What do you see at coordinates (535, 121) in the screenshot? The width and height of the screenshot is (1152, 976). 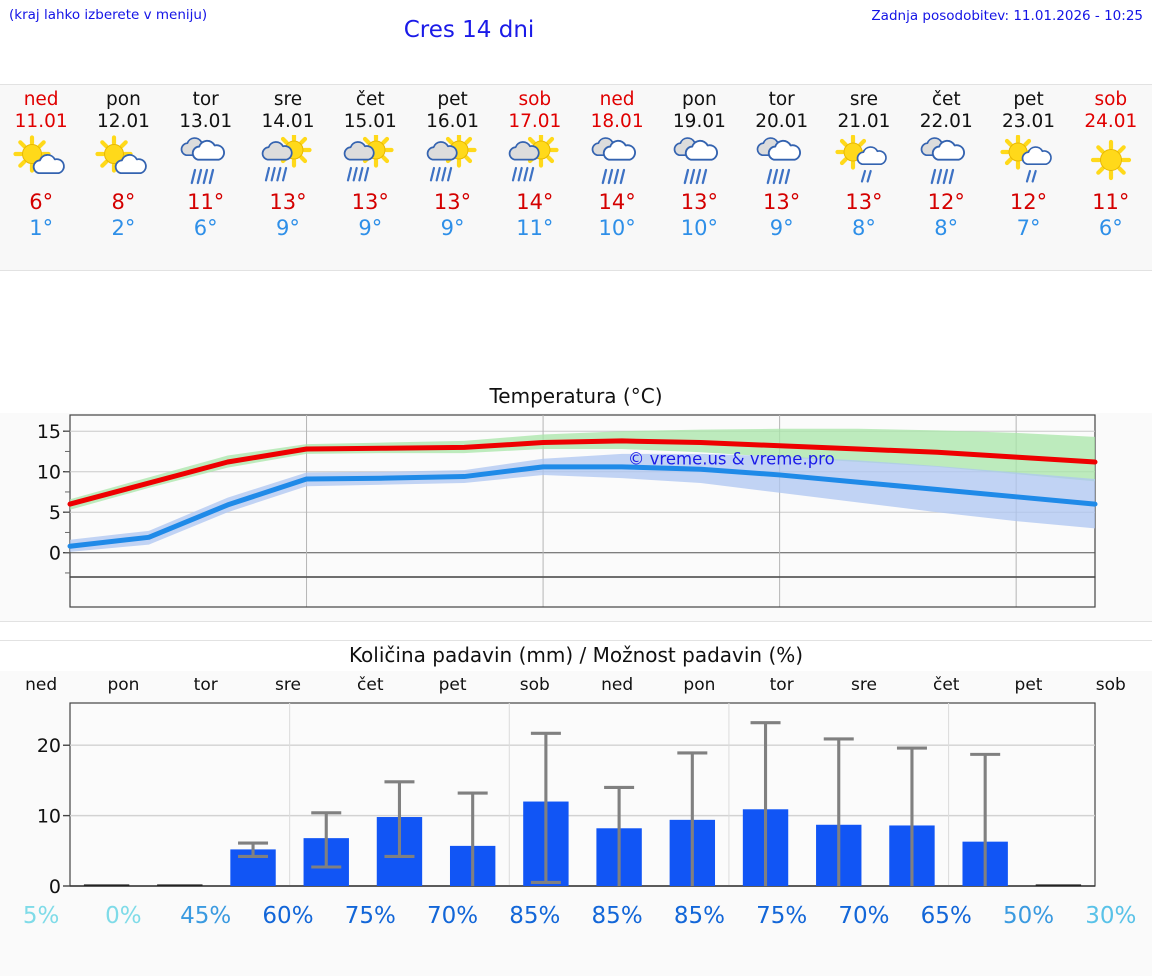 I see `day-date: 17.01` at bounding box center [535, 121].